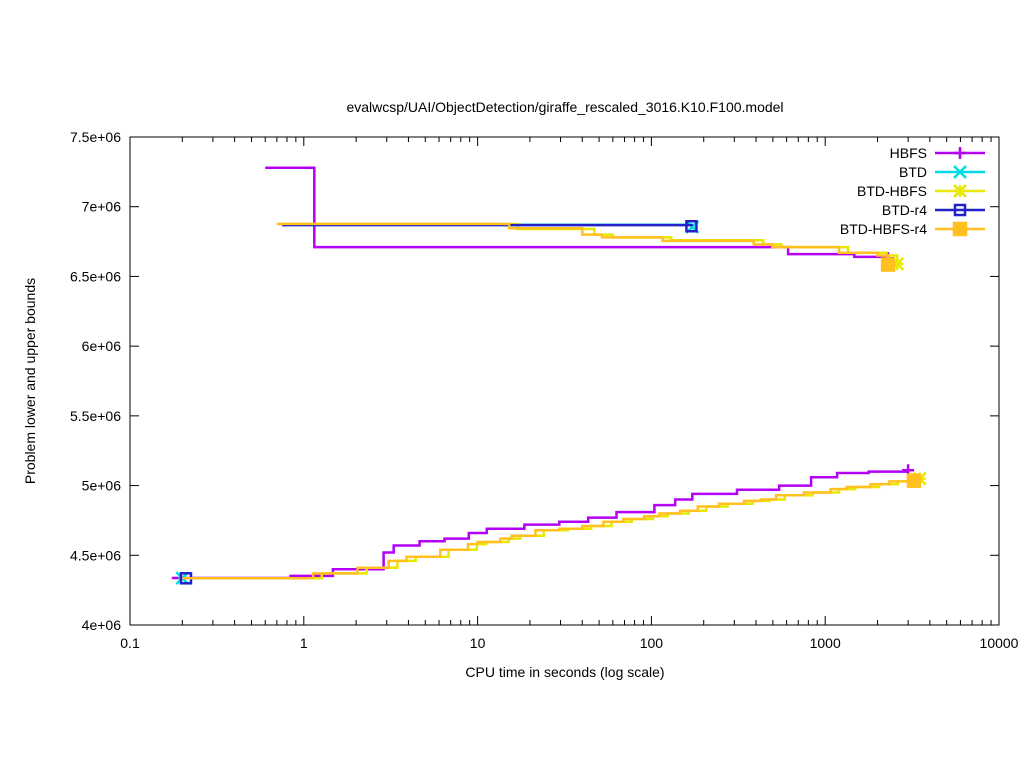 This screenshot has height=768, width=1024. Describe the element at coordinates (913, 172) in the screenshot. I see `legend-label: BTD` at that location.